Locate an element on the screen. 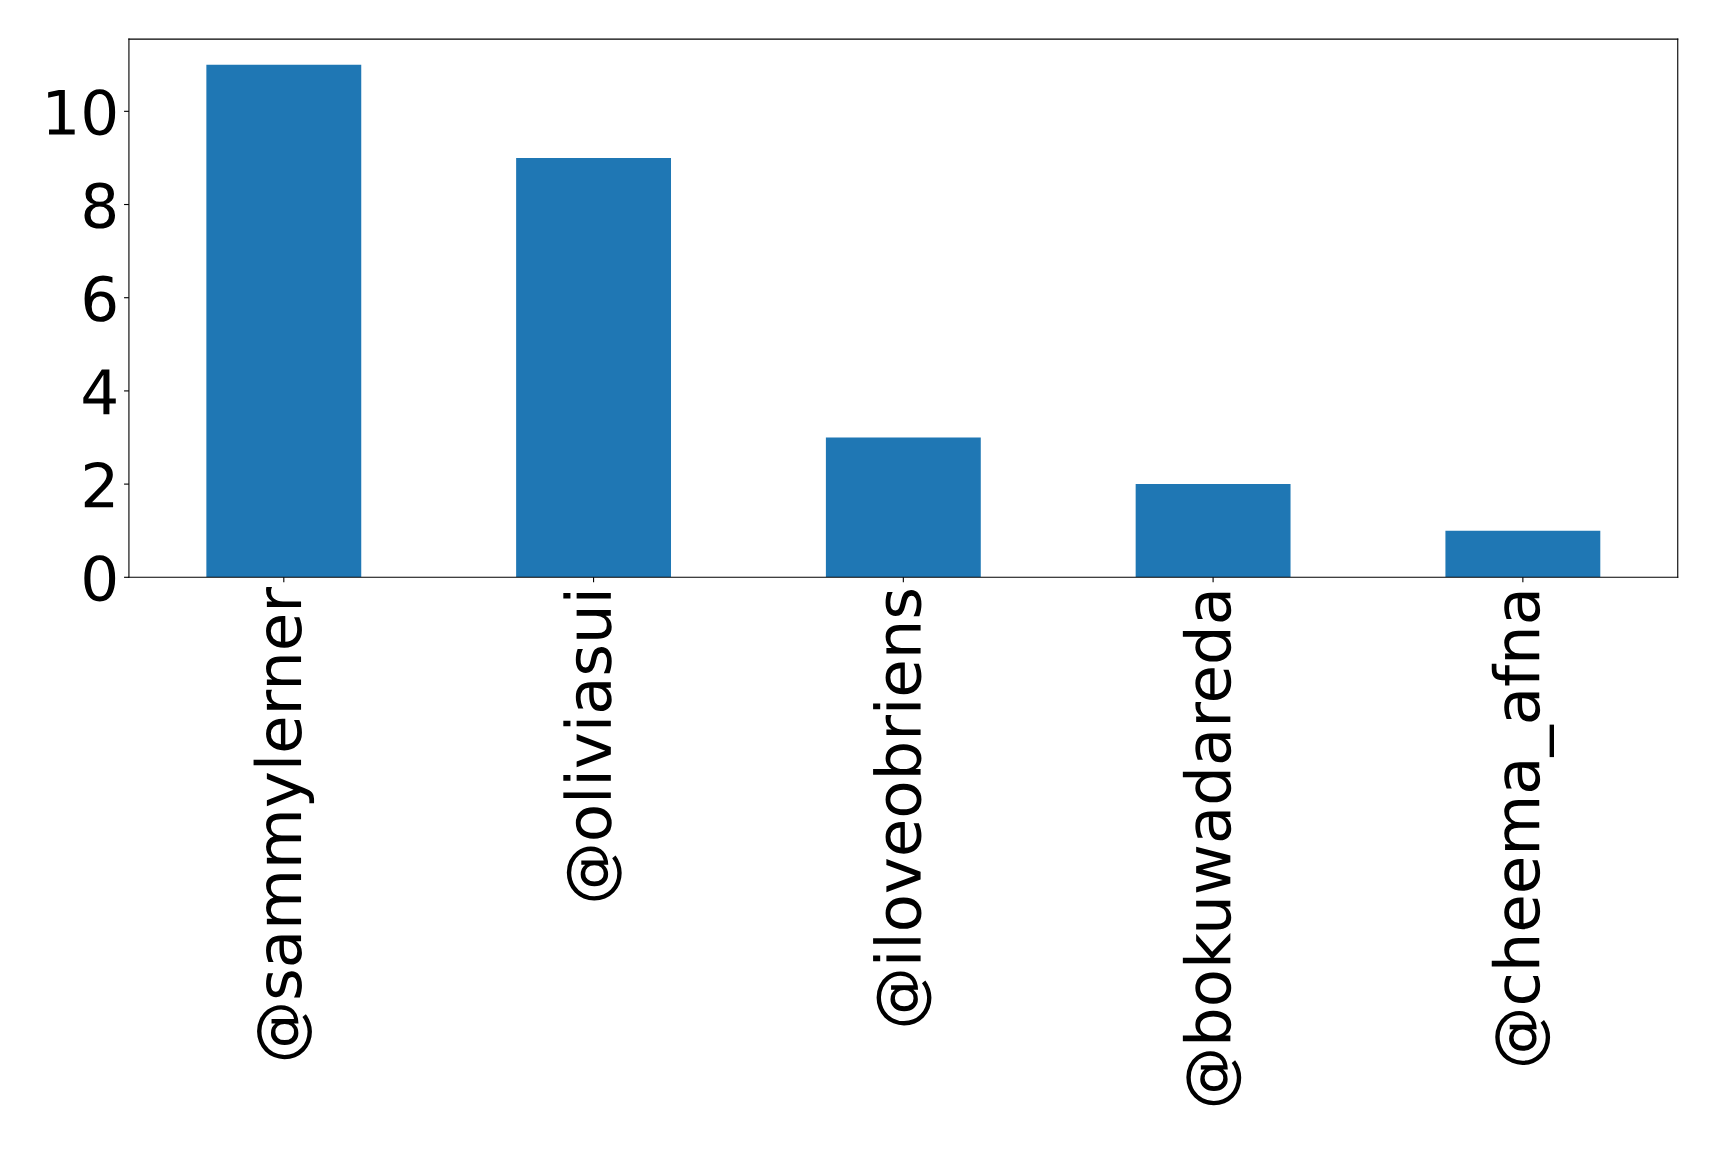 Image resolution: width=1719 pixels, height=1150 pixels. y-tick-label: 0 is located at coordinates (100, 578).